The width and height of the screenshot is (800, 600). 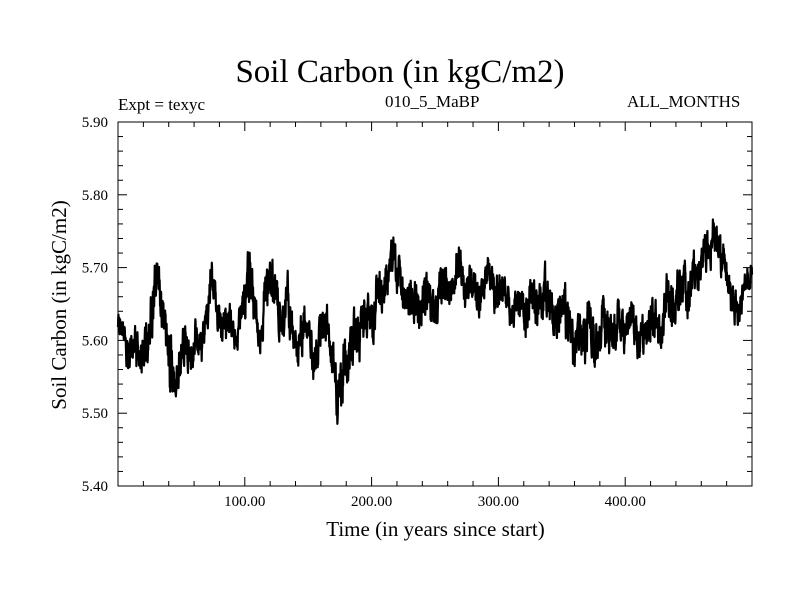 I want to click on y-tick-label: 5.60, so click(x=95, y=341).